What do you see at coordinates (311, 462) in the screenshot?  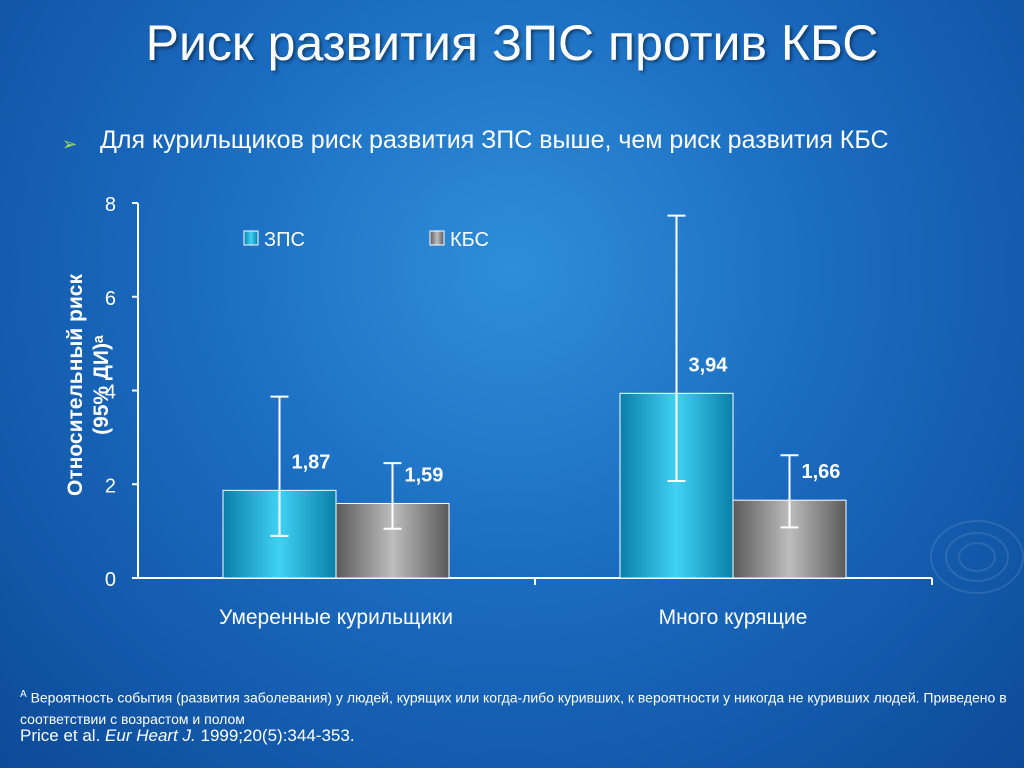 I see `data-label: 1,87` at bounding box center [311, 462].